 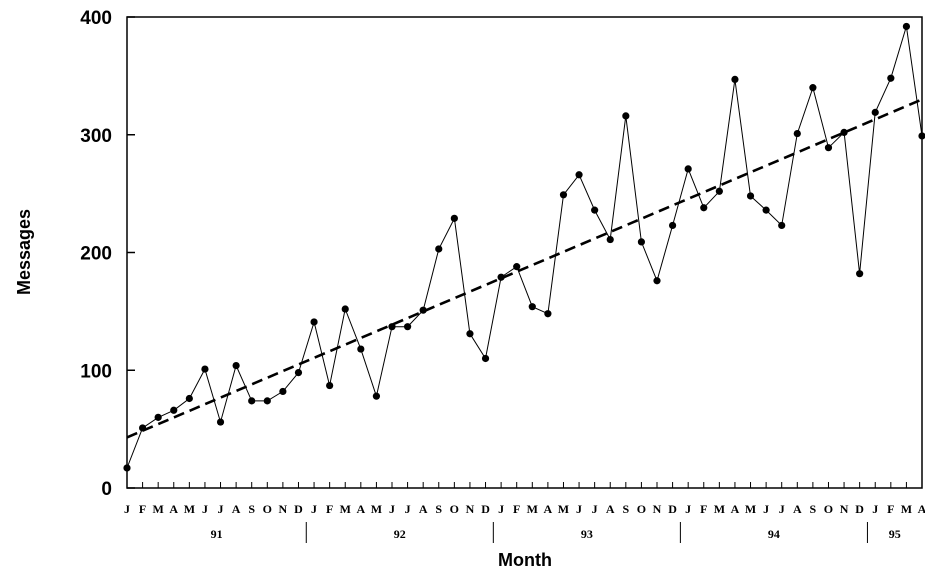 I want to click on year-label: 93, so click(x=587, y=534).